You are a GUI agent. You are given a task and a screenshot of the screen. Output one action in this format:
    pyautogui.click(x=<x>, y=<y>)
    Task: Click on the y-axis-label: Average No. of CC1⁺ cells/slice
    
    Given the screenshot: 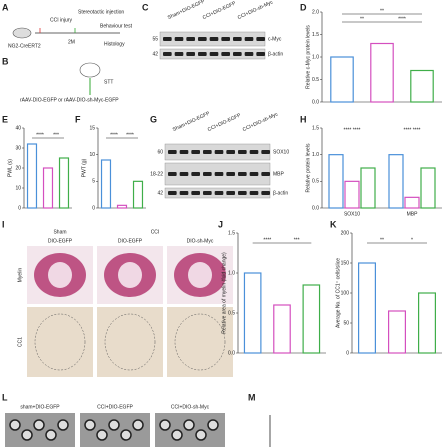 What is the action you would take?
    pyautogui.click(x=338, y=293)
    